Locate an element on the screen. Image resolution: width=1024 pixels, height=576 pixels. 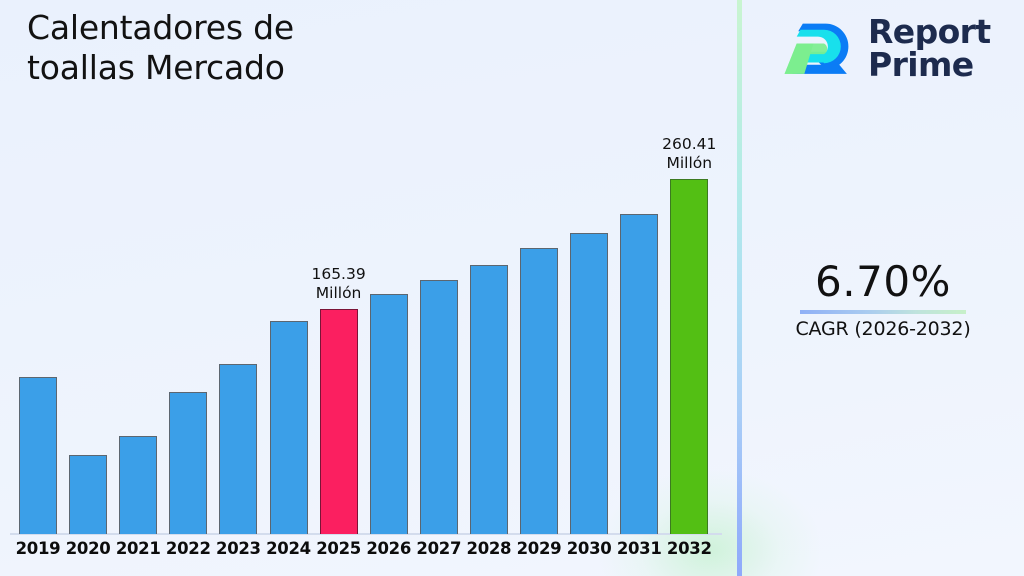
x-tick-2029: 2029 is located at coordinates (539, 548).